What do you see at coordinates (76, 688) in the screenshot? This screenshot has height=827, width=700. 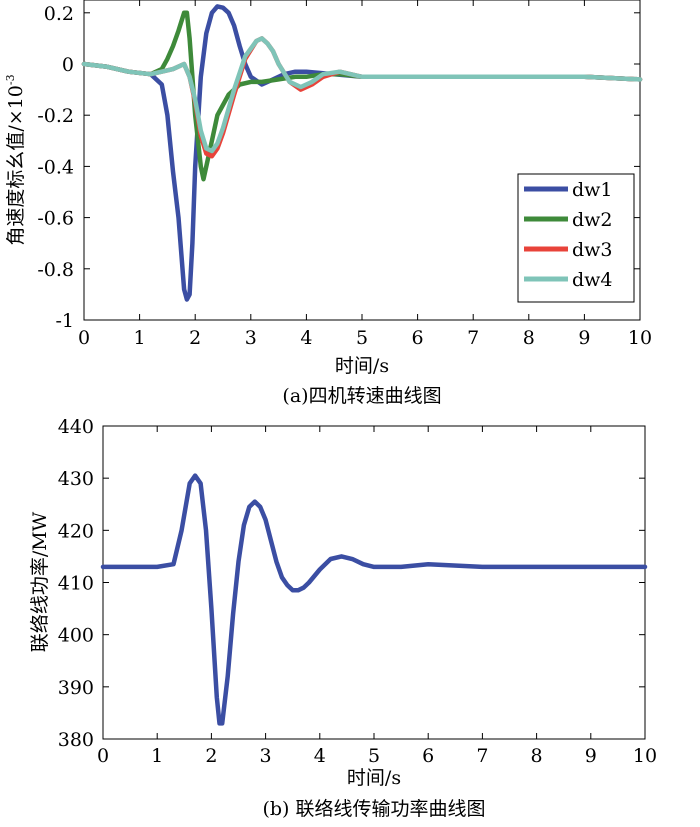 I see `y-tick-label: 390` at bounding box center [76, 688].